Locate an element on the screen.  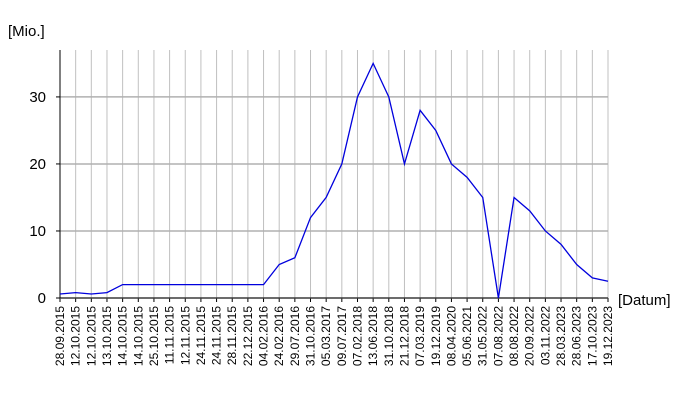
x-tick-label: 07.03.2019 is located at coordinates (420, 336).